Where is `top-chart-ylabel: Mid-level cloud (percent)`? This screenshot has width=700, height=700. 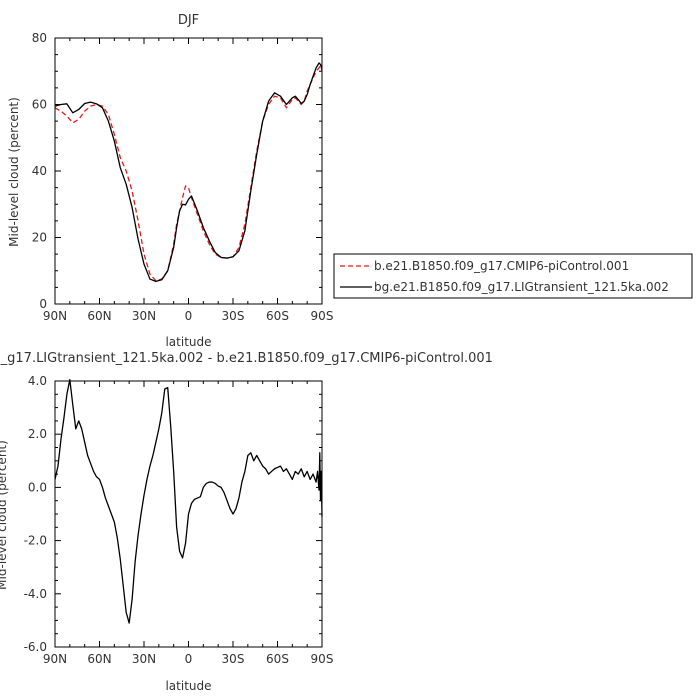
top-chart-ylabel: Mid-level cloud (percent) is located at coordinates (14, 172).